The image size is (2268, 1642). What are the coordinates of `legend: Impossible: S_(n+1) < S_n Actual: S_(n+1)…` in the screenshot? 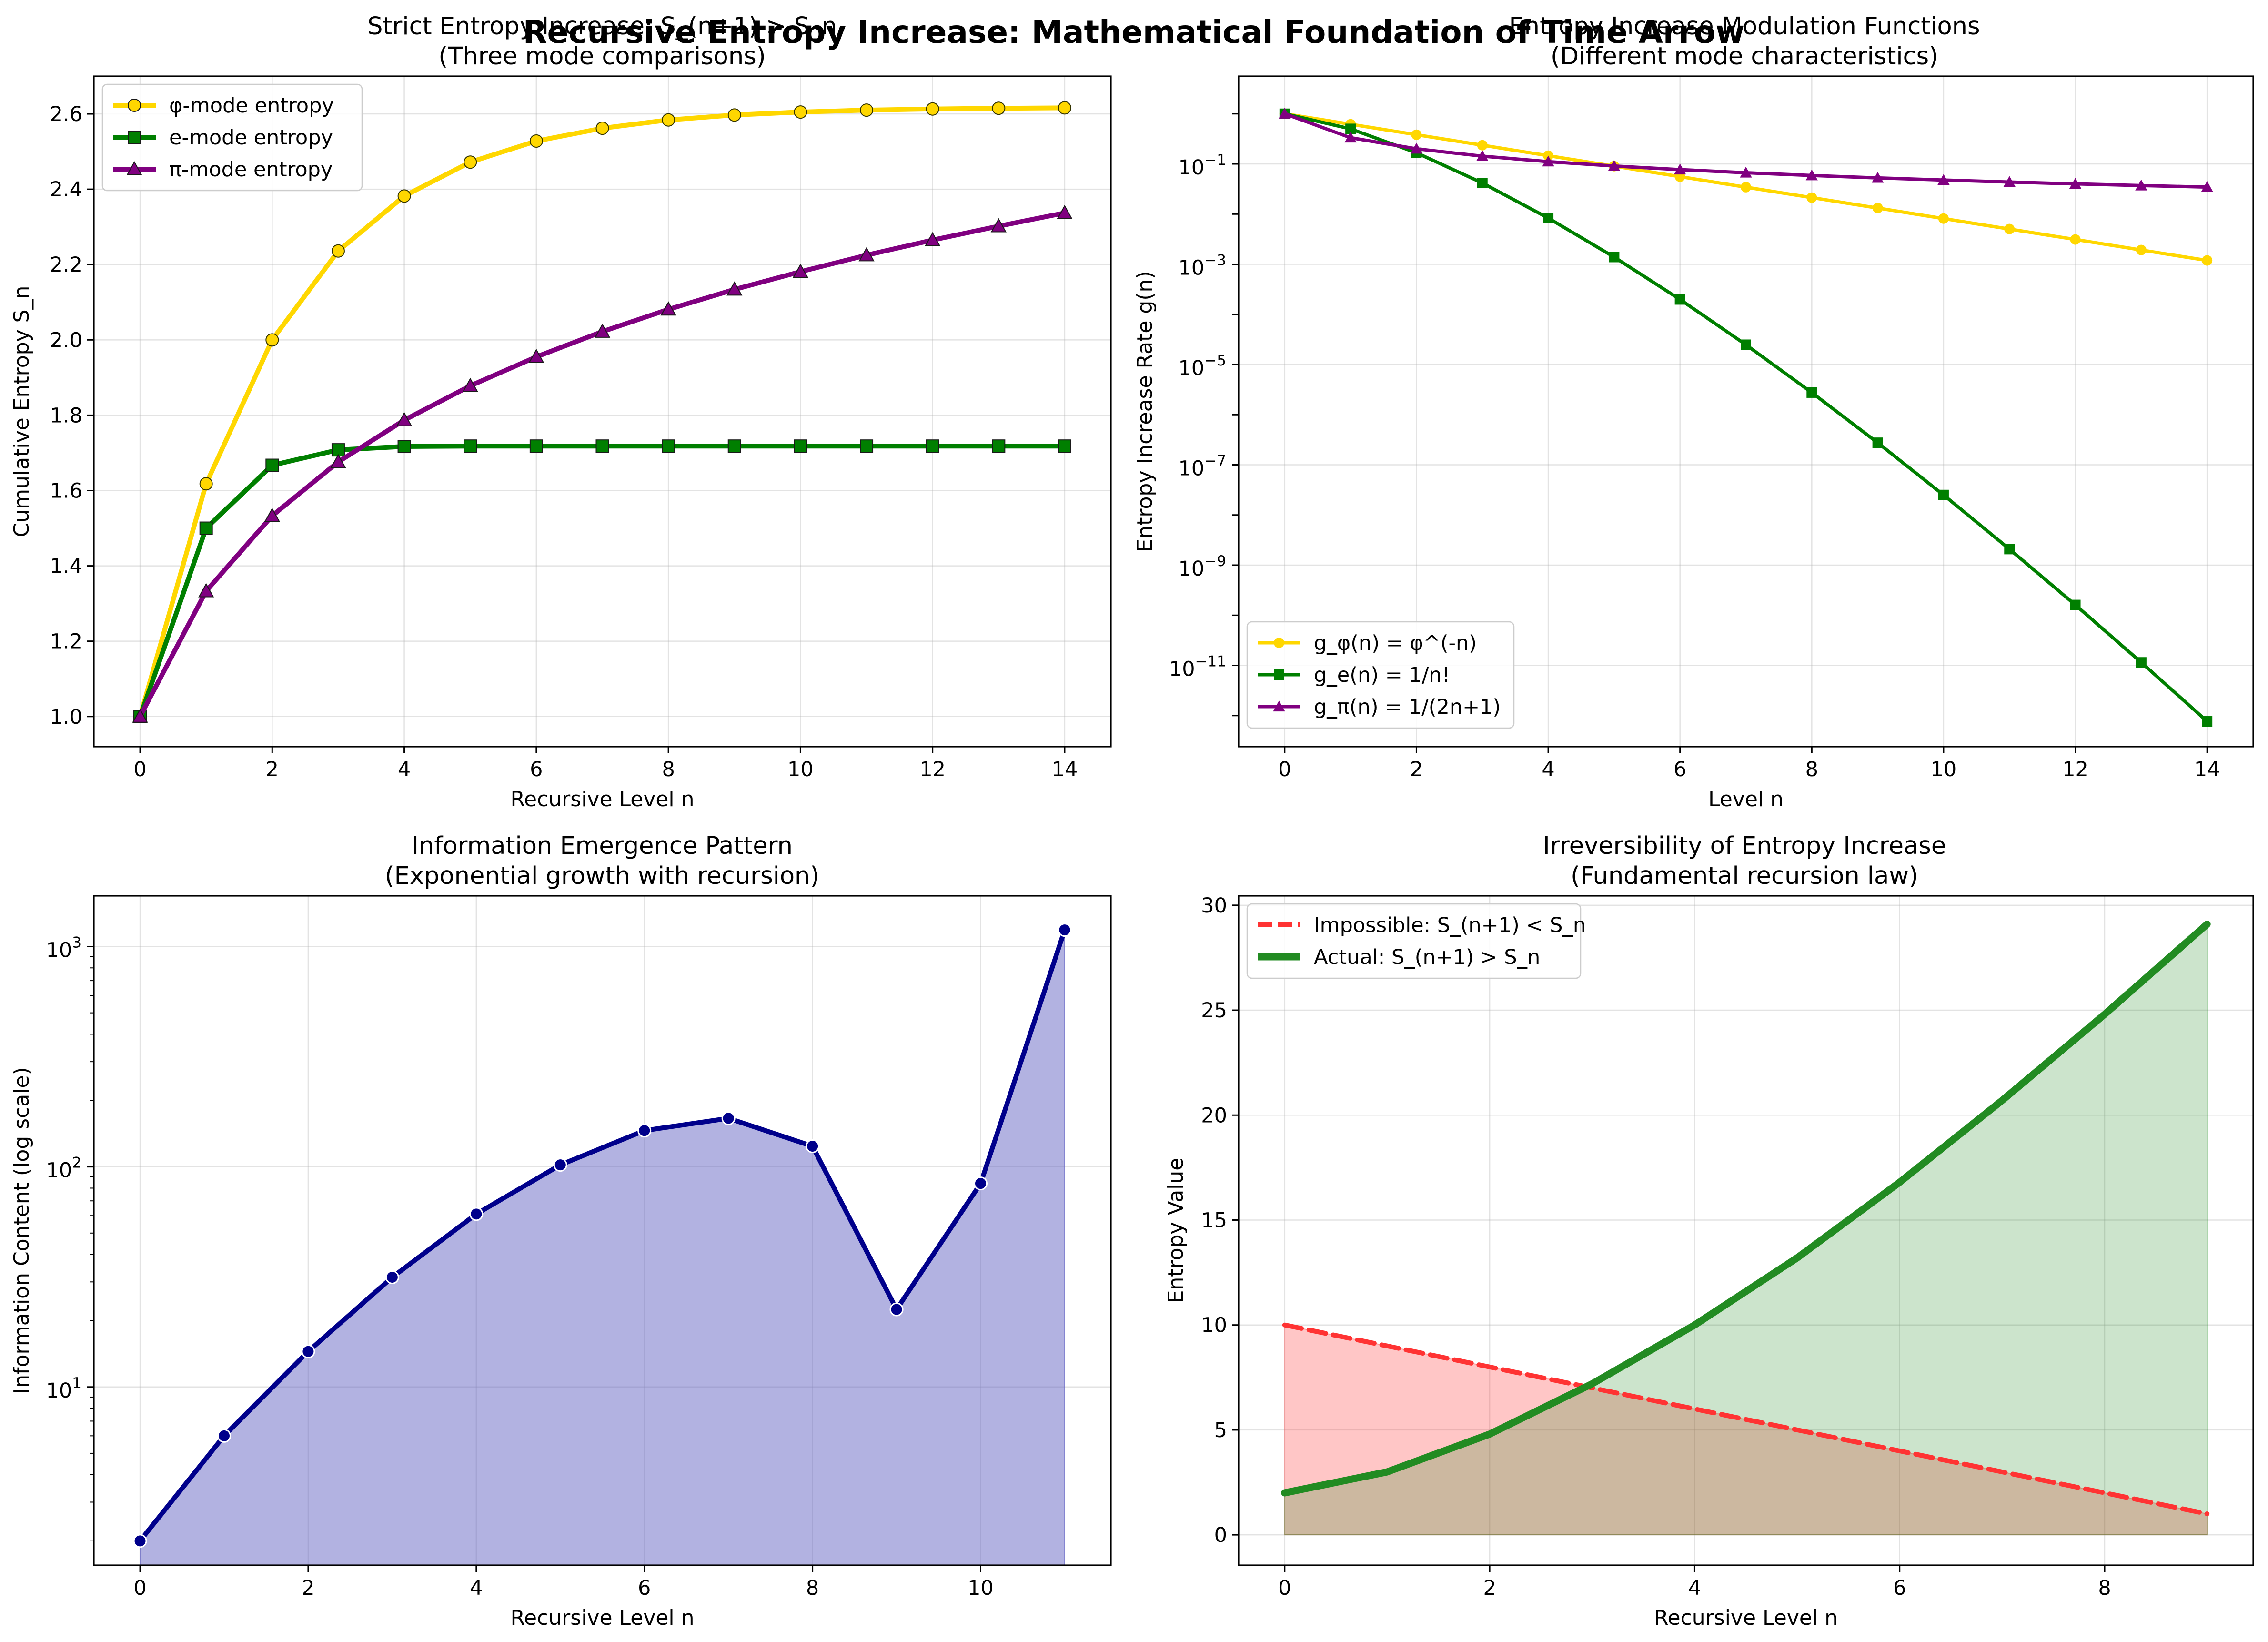 It's located at (1416, 941).